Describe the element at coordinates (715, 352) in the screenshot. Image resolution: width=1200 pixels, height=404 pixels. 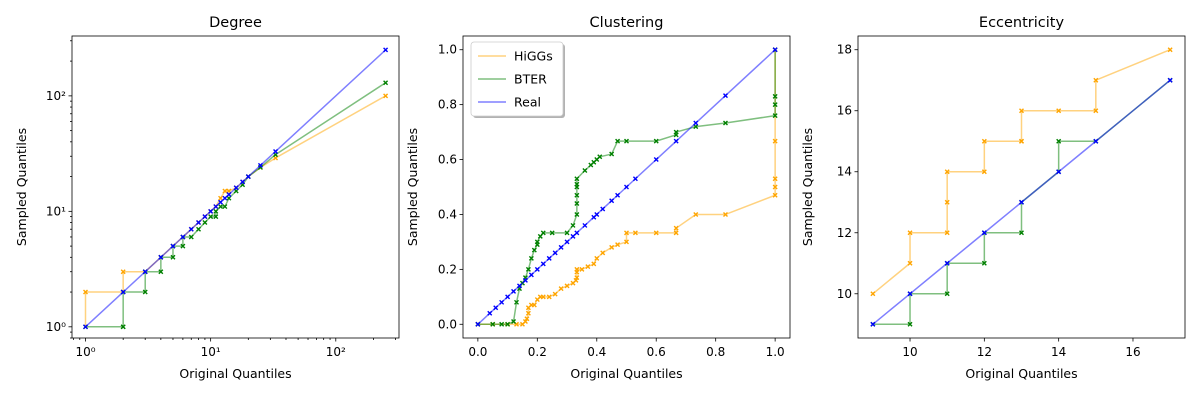
I see `clustering-x-tick-label: 0.8` at that location.